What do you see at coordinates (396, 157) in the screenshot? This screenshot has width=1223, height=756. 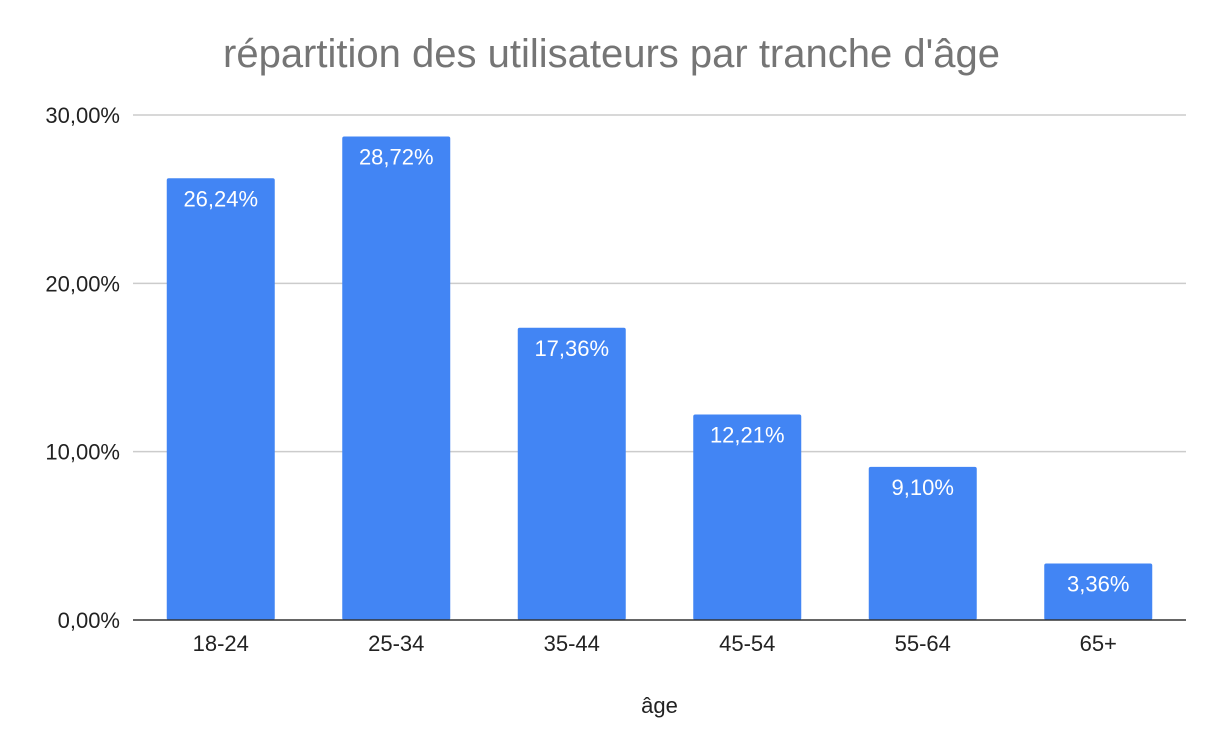 I see `data-label: 28,72%` at bounding box center [396, 157].